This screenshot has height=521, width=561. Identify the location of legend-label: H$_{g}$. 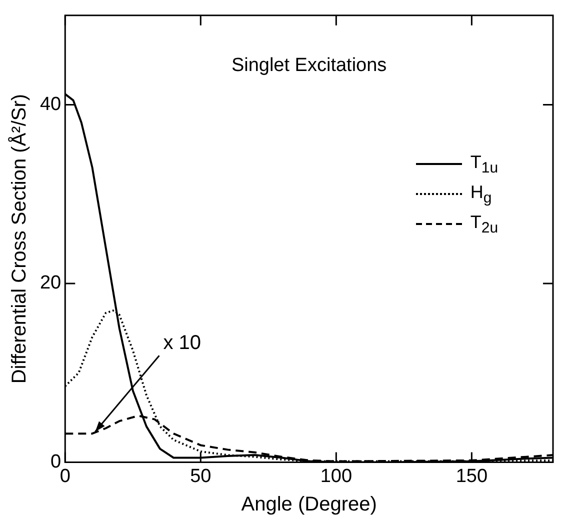
(481, 194).